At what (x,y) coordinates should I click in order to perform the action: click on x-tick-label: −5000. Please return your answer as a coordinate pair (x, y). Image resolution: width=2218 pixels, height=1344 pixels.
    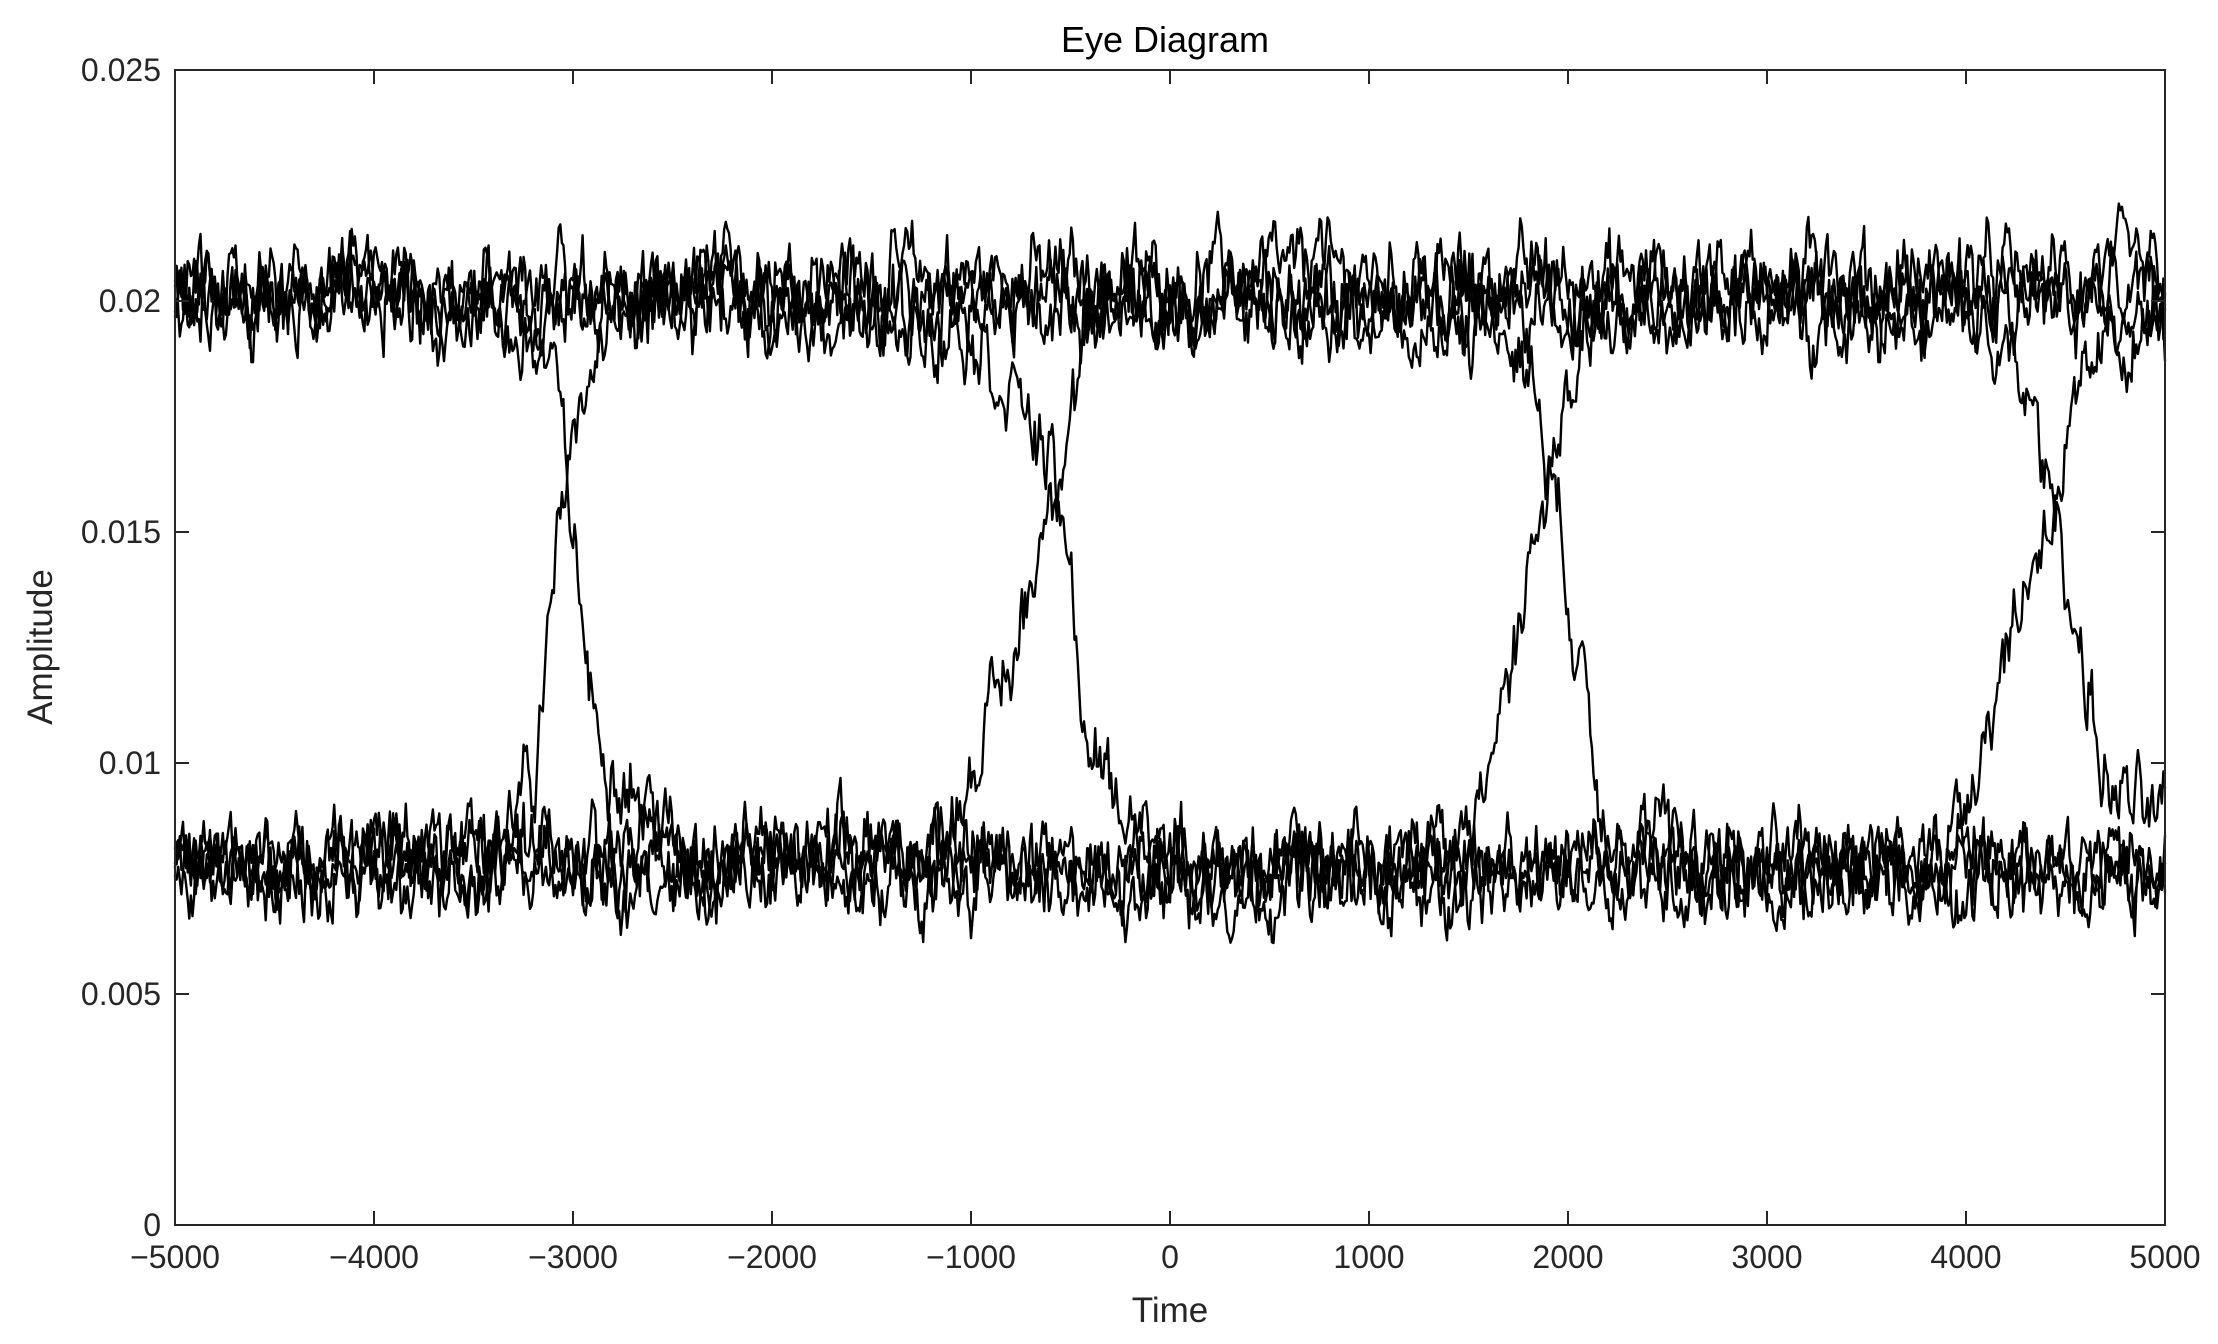
    Looking at the image, I should click on (175, 1257).